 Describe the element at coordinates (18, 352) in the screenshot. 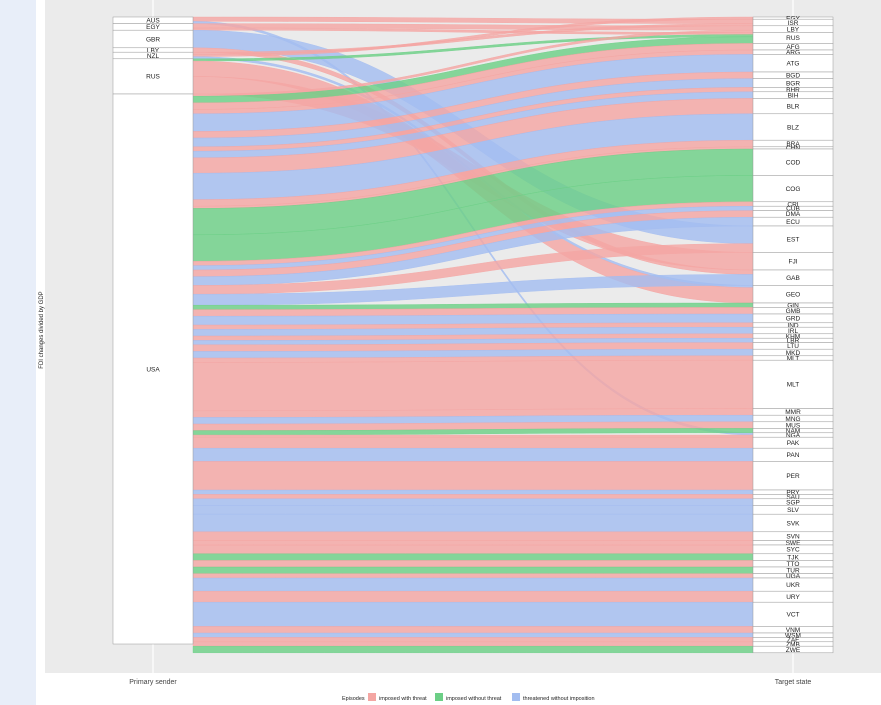

I see `sidebar-panel` at that location.